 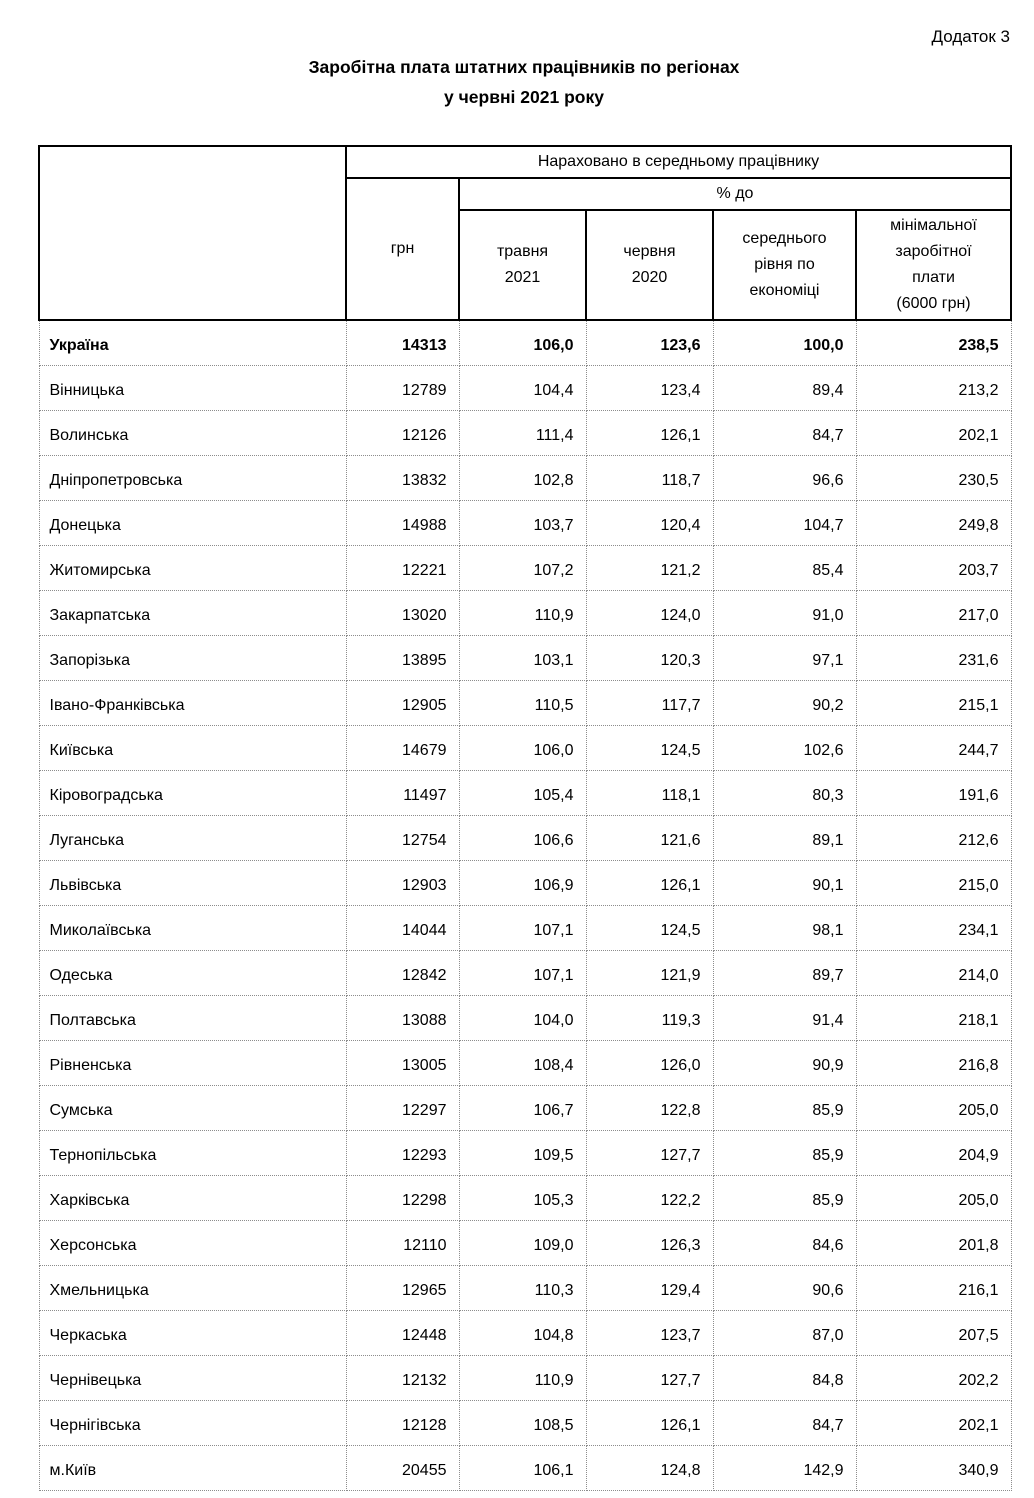 What do you see at coordinates (970, 36) in the screenshot?
I see `appendix-label: Додаток 3` at bounding box center [970, 36].